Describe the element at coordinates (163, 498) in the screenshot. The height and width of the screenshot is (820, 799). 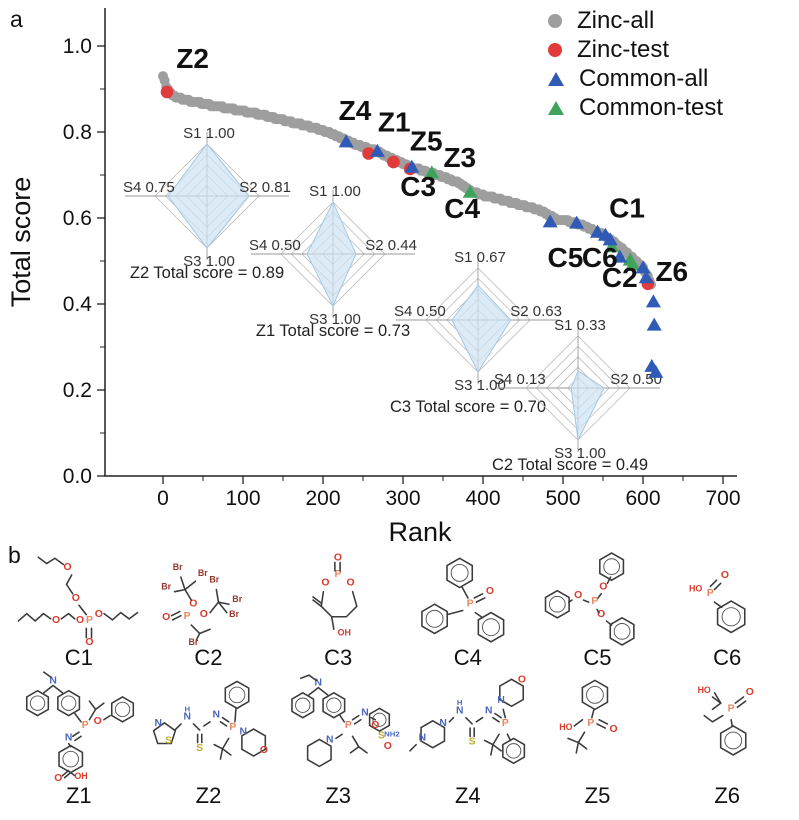
I see `x-tick-label: 0` at that location.